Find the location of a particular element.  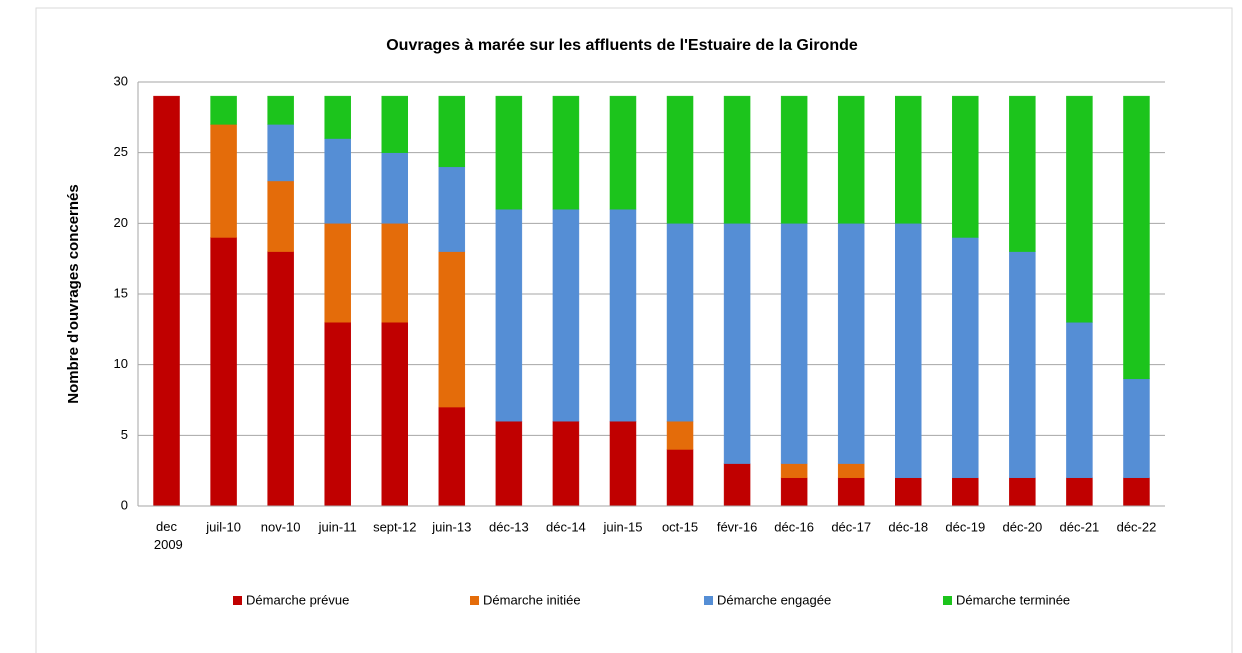

y-tick-label: 10 is located at coordinates (121, 363).